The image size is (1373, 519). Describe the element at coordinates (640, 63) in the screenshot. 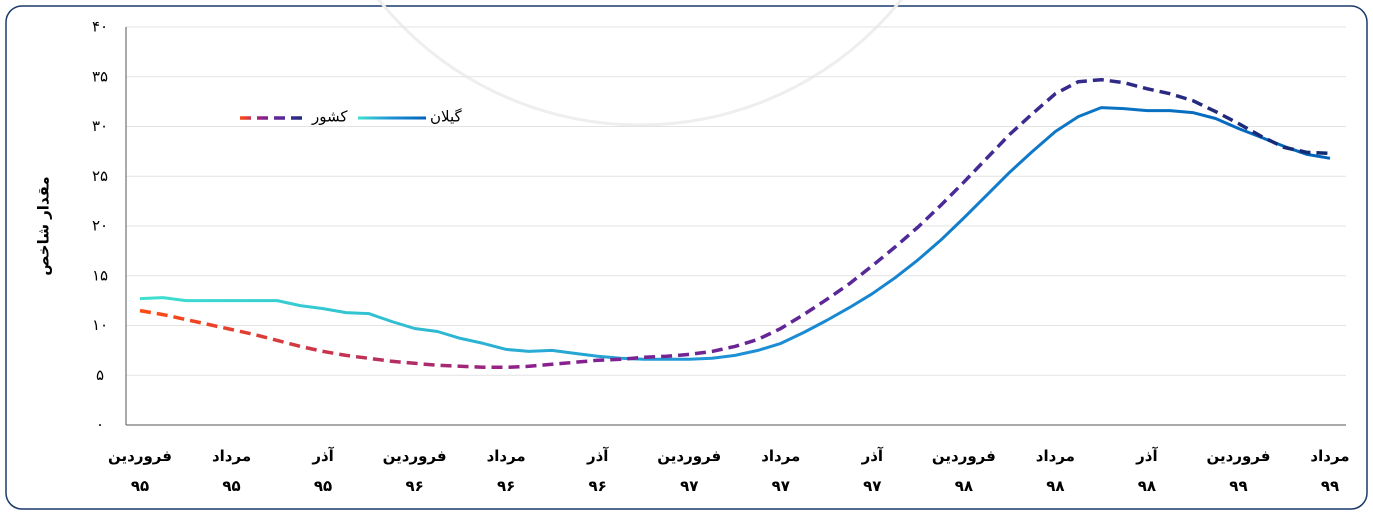

I see `watermark` at that location.